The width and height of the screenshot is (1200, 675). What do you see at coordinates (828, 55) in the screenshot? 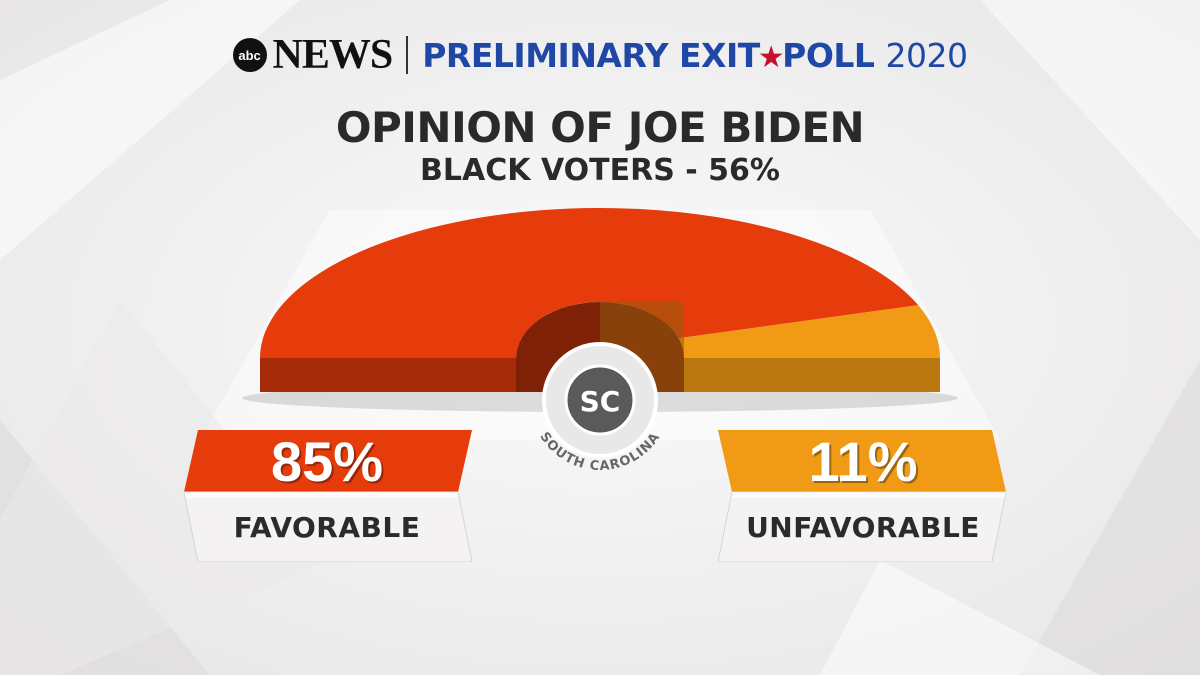
I see `poll-title-part2: POLL` at bounding box center [828, 55].